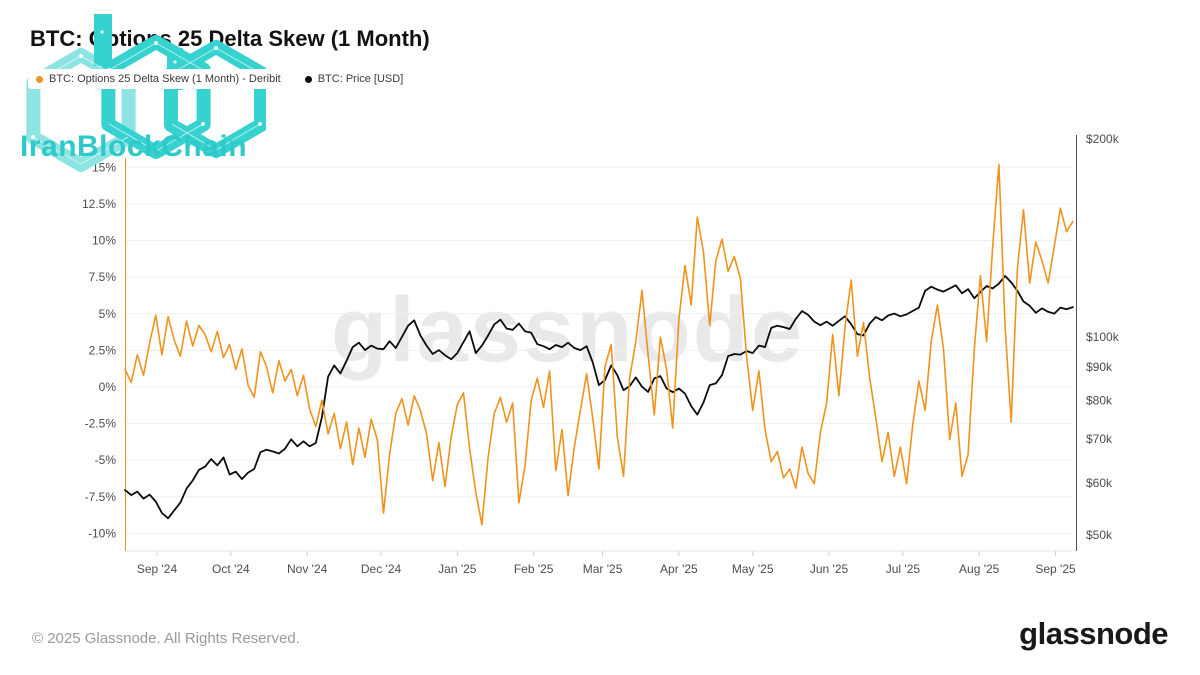 The image size is (1200, 675). I want to click on legend-label: BTC: Price [USD], so click(360, 79).